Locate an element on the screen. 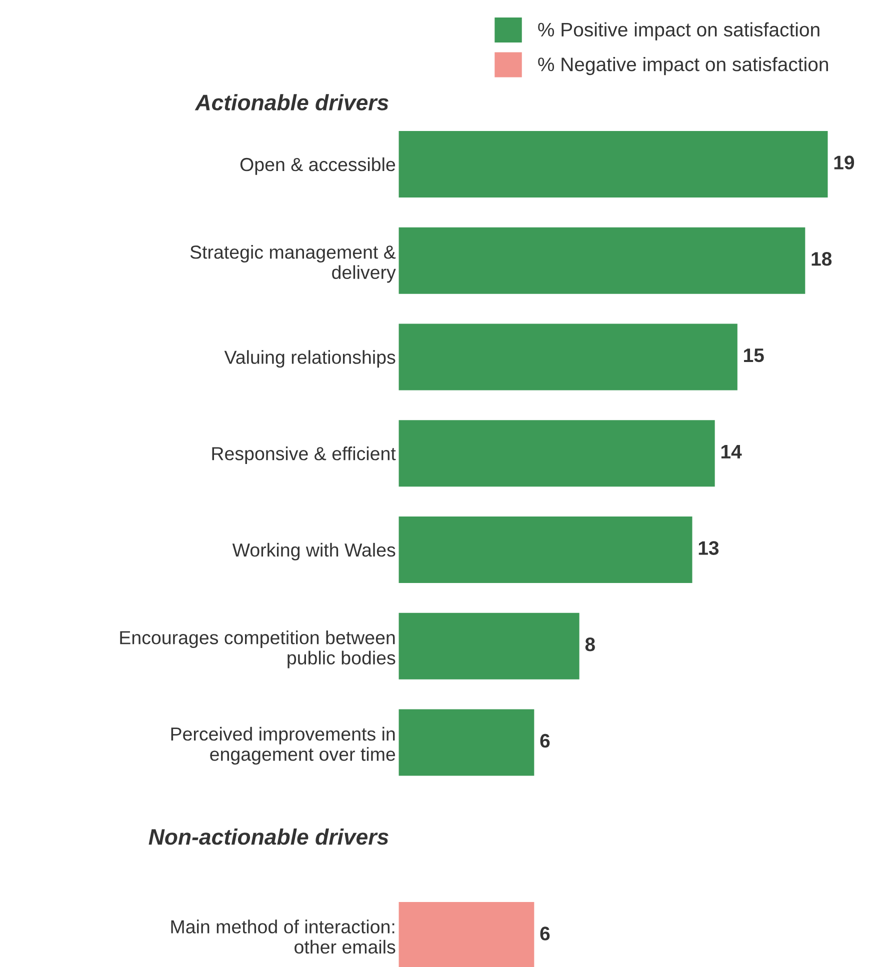  data-label: 8 is located at coordinates (590, 645).